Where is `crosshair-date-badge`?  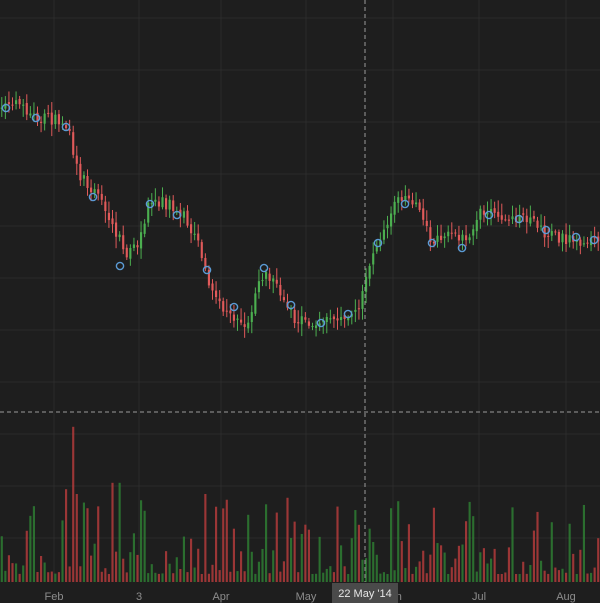 crosshair-date-badge is located at coordinates (365, 593).